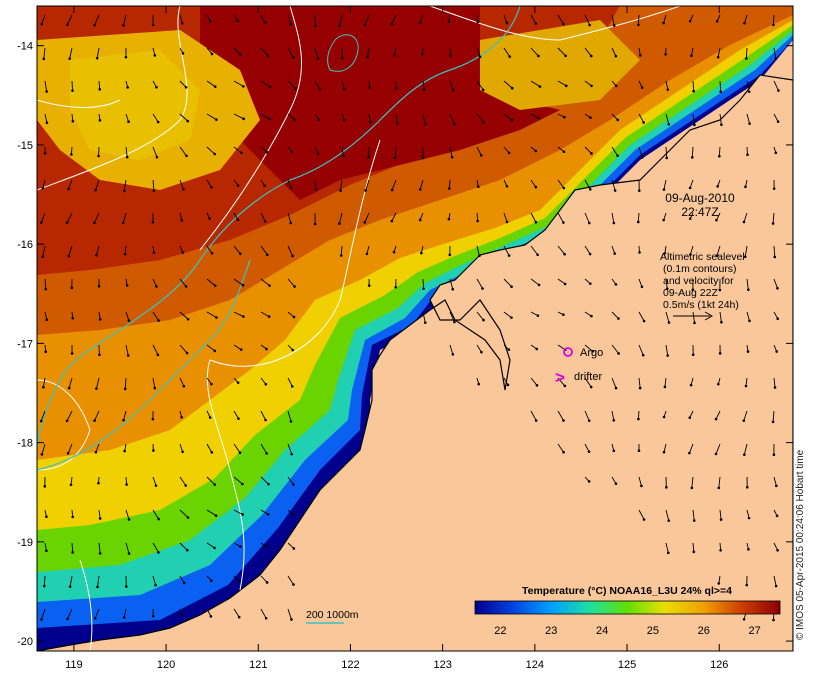  What do you see at coordinates (698, 281) in the screenshot?
I see `altimetry-line: and velocity for` at bounding box center [698, 281].